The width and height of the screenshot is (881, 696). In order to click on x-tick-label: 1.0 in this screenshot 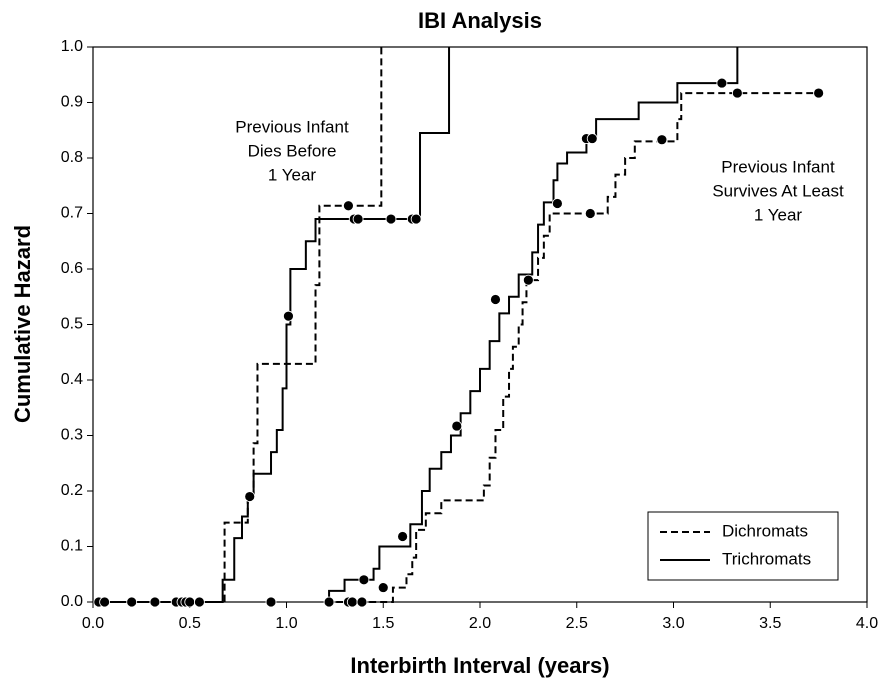, I will do `click(286, 623)`.